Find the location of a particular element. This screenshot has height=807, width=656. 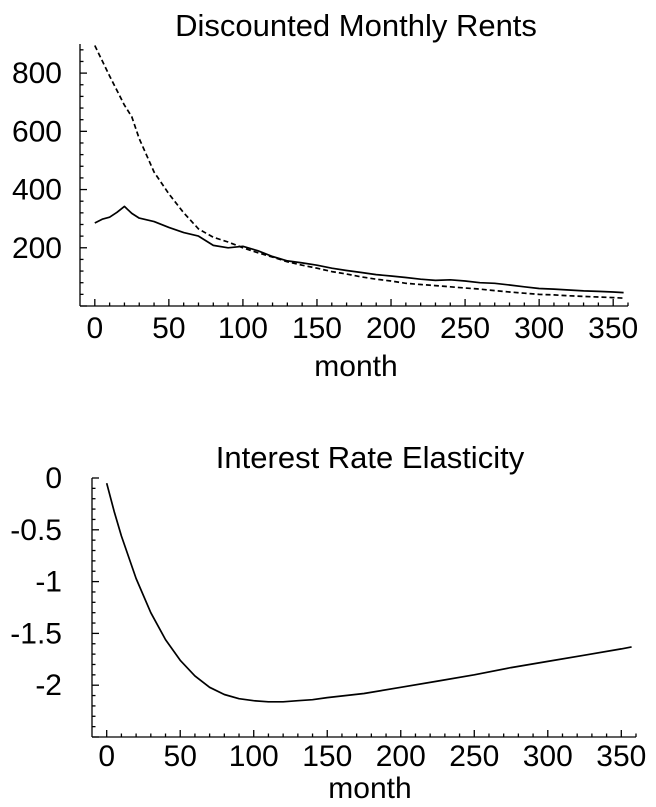

y-tick-label: 200 is located at coordinates (37, 248).